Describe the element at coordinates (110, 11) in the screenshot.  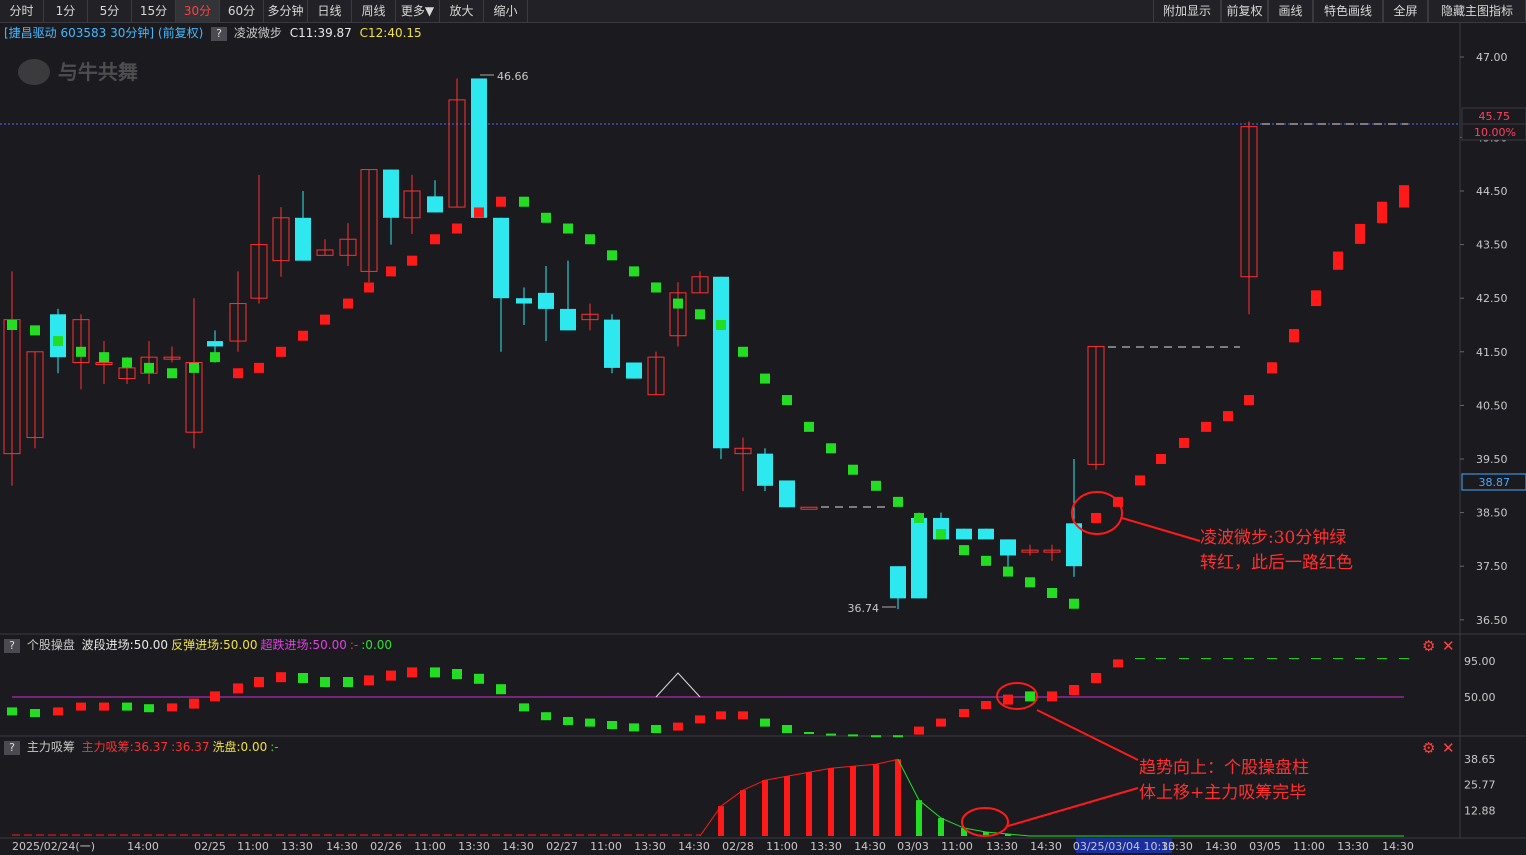
I see `period-button: 5分` at that location.